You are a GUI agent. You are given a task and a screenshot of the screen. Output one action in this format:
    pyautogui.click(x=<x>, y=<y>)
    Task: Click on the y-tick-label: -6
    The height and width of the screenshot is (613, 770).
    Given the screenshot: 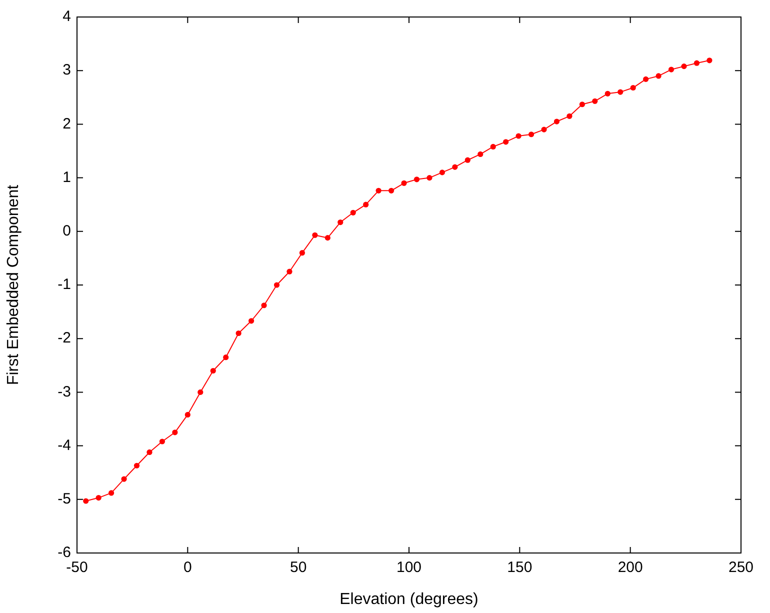 What is the action you would take?
    pyautogui.click(x=64, y=553)
    